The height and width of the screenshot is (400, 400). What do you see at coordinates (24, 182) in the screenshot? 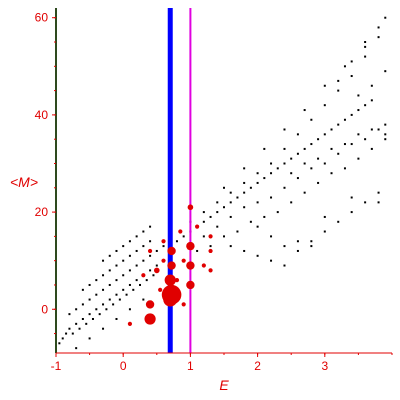
I see `y-axis-title: <M>` at bounding box center [24, 182].